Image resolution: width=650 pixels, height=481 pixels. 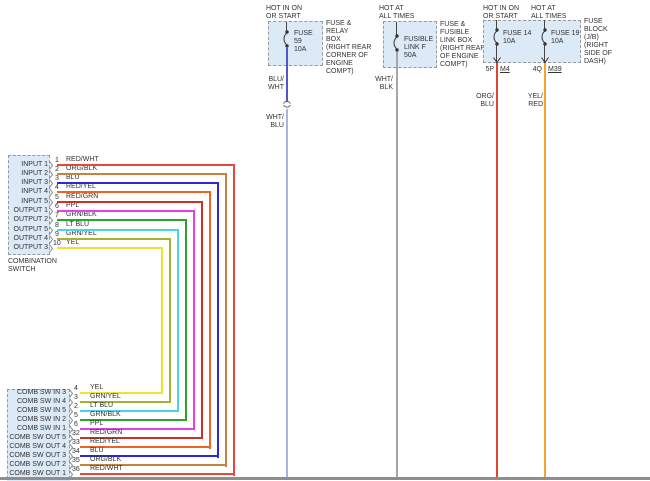 I want to click on wire-name: YEL, so click(x=73, y=242).